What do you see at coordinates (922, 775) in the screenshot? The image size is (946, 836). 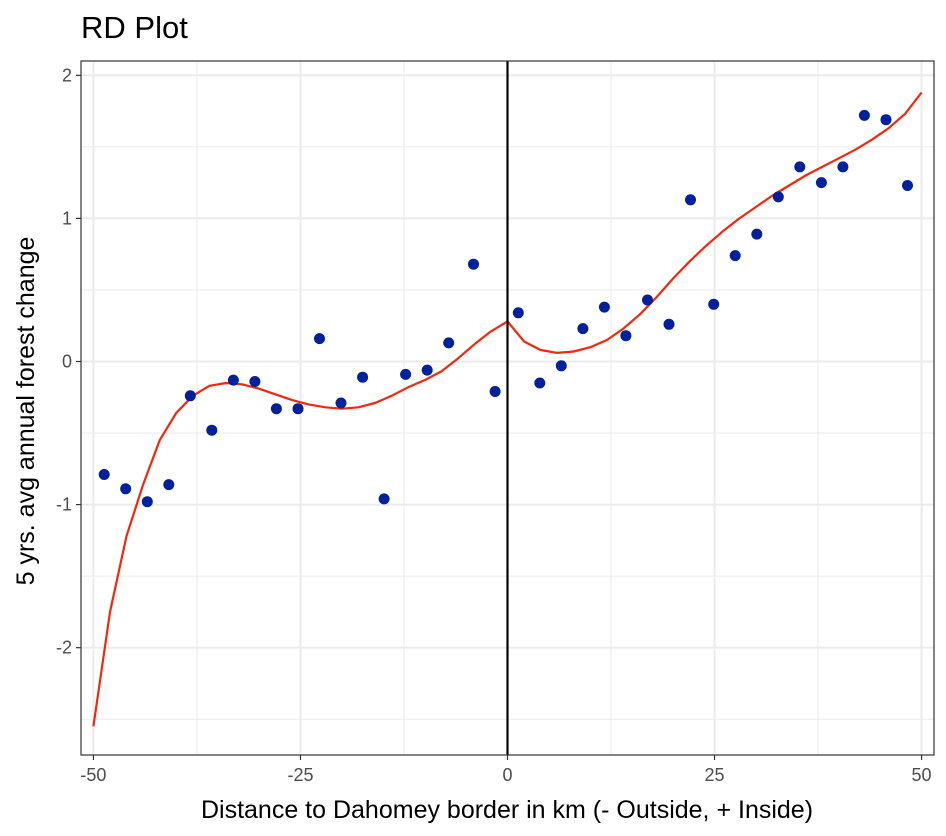 I see `x-tick-label: 50` at bounding box center [922, 775].